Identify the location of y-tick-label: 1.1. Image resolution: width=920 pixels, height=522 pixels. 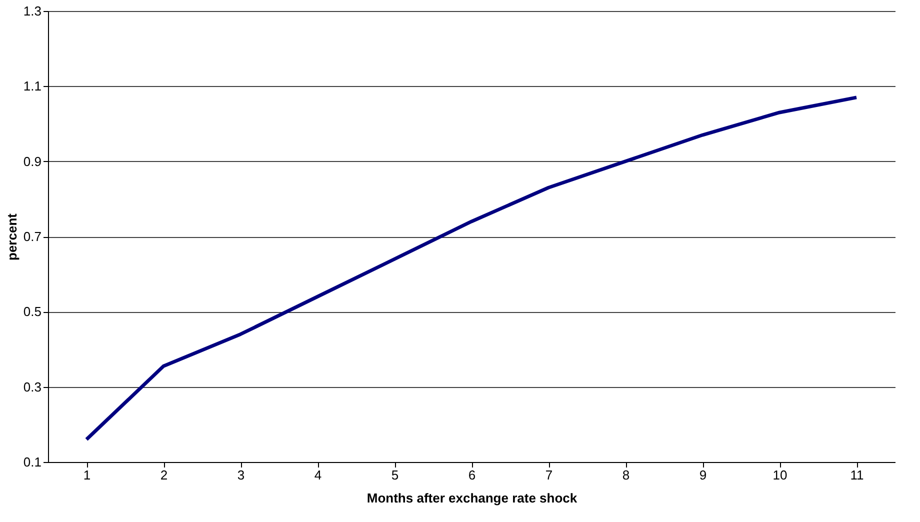
(32, 86).